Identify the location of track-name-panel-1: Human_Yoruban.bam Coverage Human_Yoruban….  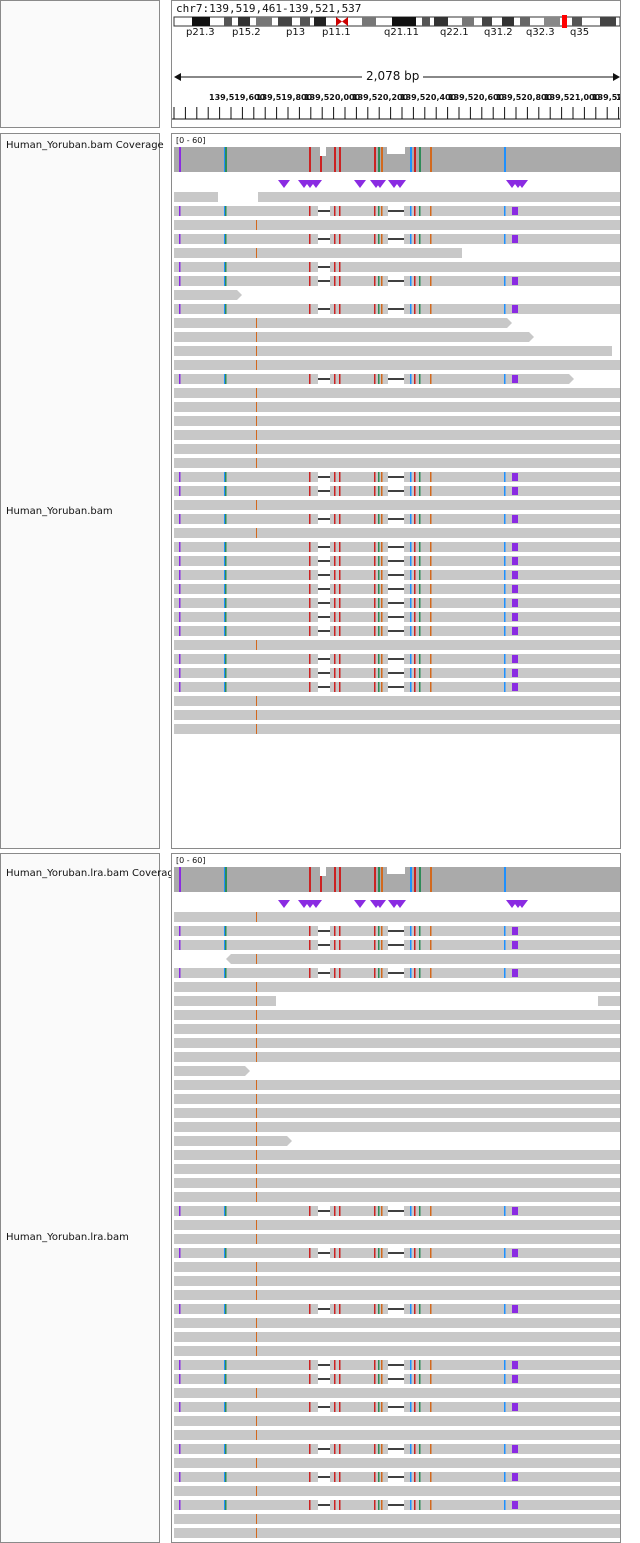
(82, 491).